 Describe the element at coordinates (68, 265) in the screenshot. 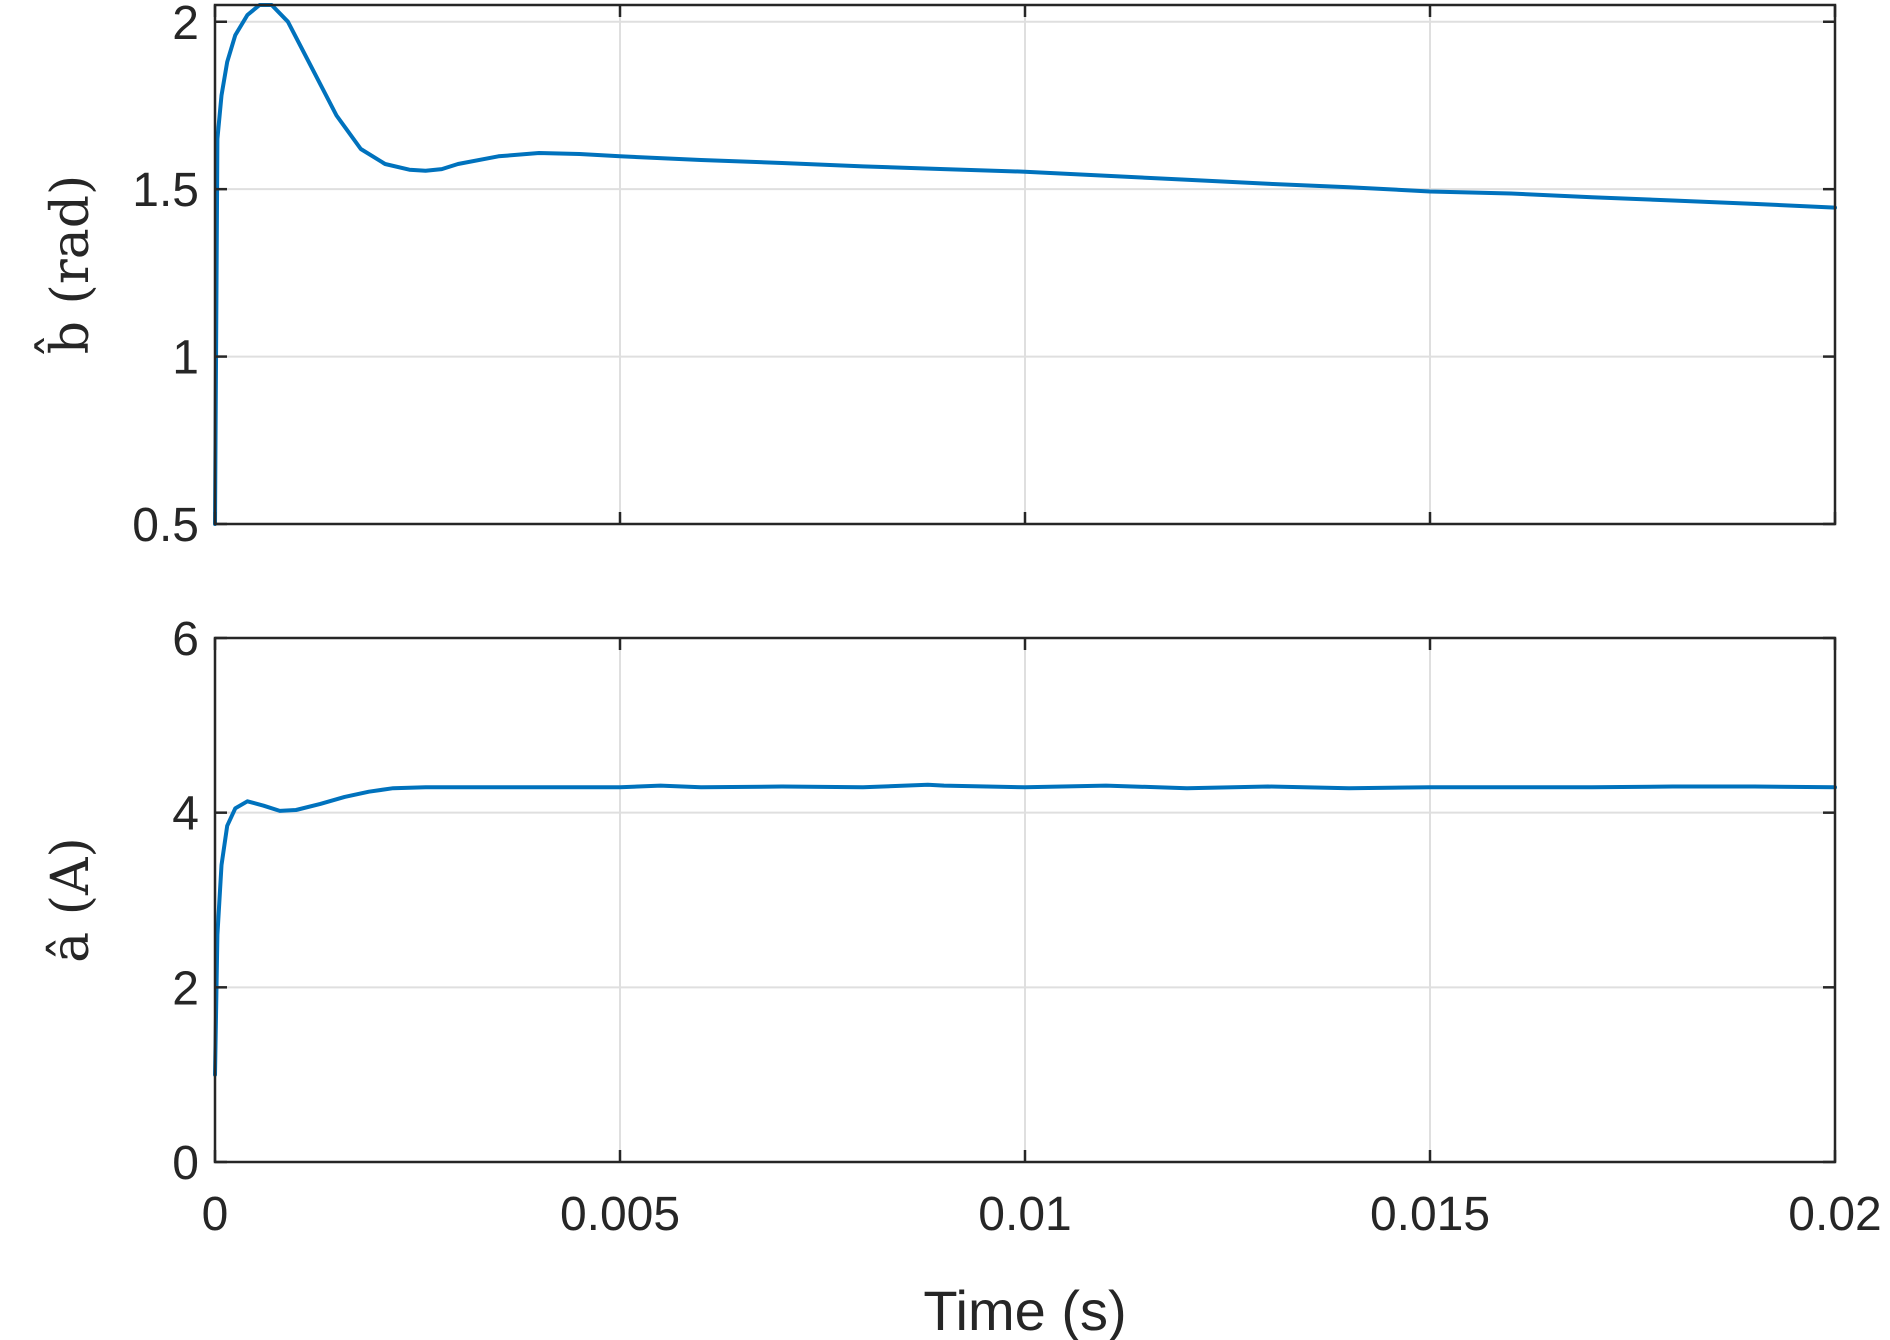

I see `y-axis-label: b̂ (rad)` at that location.